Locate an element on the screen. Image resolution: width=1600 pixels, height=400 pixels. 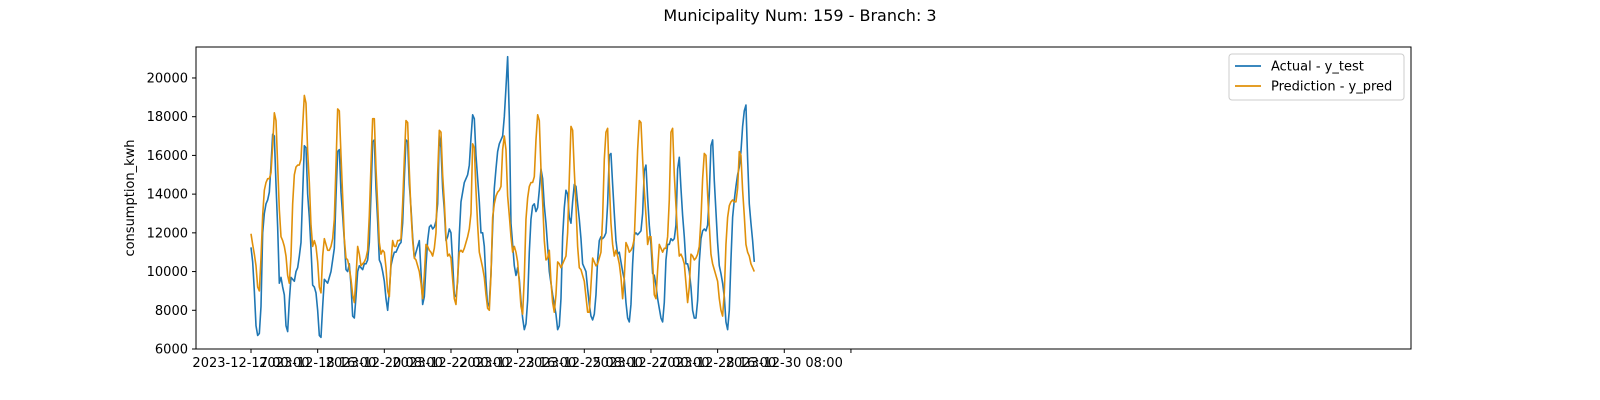
y-axis-ticks: 6000 8000 10000 12000 14000 16000 18000 20000 is located at coordinates (171, 214).